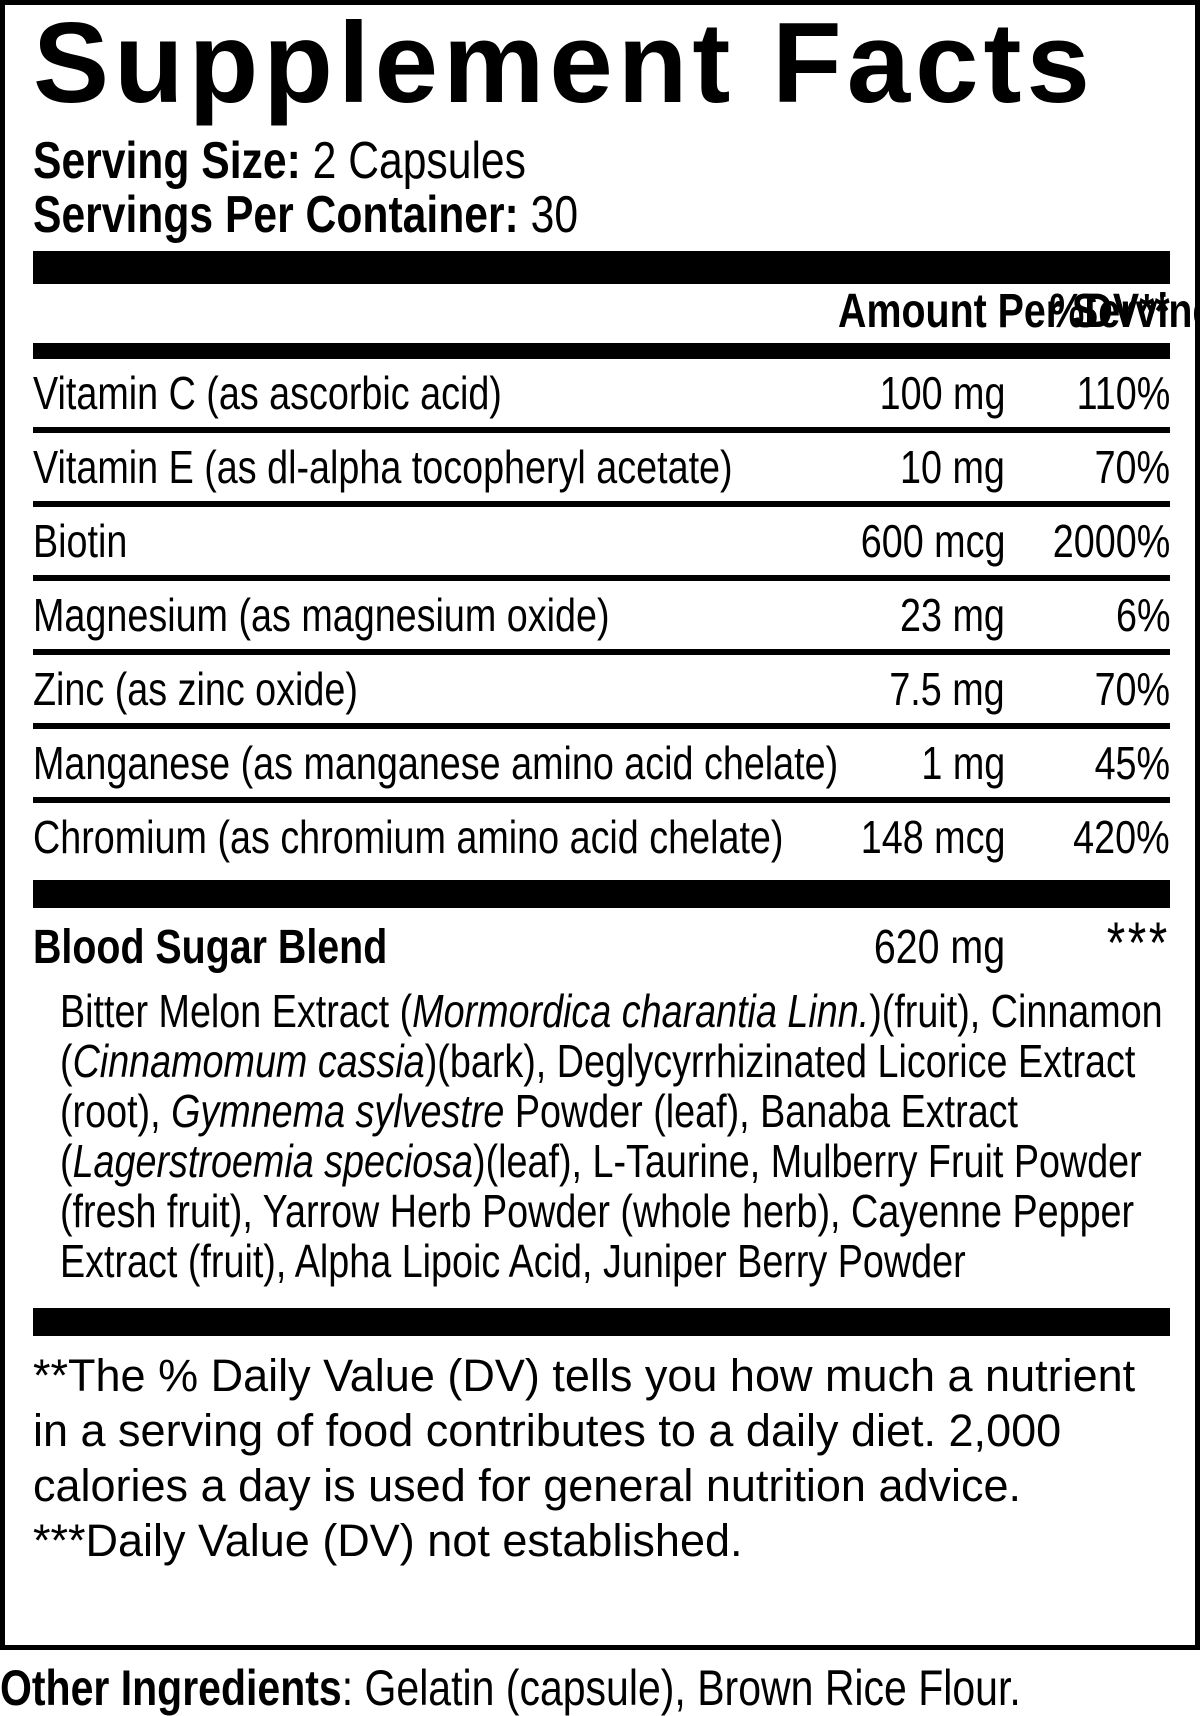 The height and width of the screenshot is (1716, 1200). I want to click on nutrient-dv: 45%, so click(1132, 763).